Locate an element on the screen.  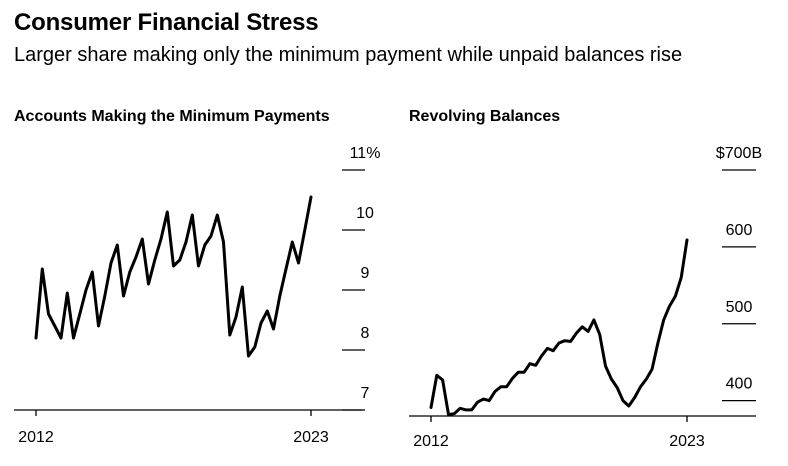
right-x-tick-label-end: 2023 is located at coordinates (687, 441).